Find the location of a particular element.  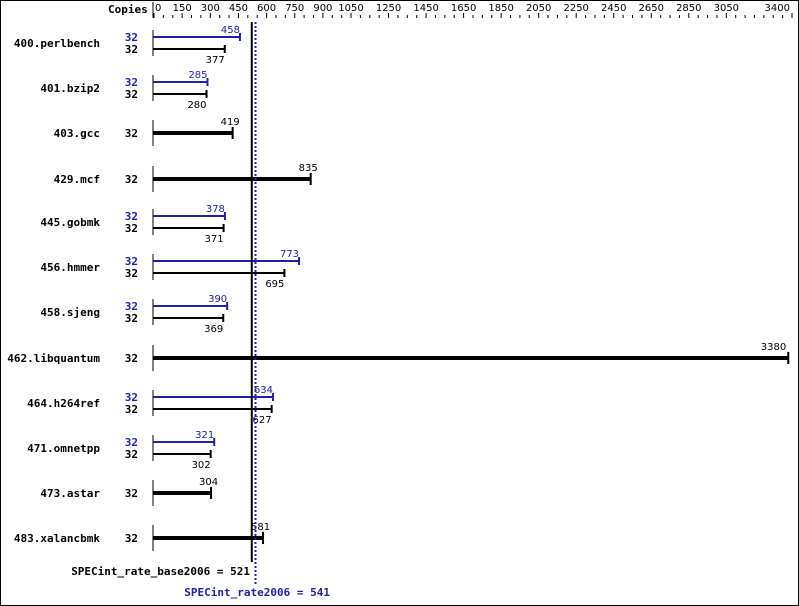

tick-label: 900 is located at coordinates (322, 8).